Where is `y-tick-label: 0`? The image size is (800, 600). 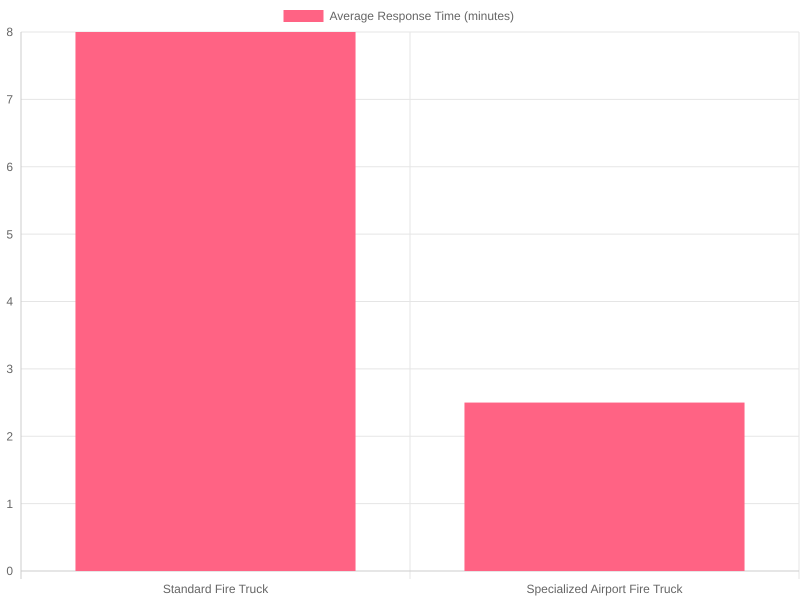
y-tick-label: 0 is located at coordinates (10, 571).